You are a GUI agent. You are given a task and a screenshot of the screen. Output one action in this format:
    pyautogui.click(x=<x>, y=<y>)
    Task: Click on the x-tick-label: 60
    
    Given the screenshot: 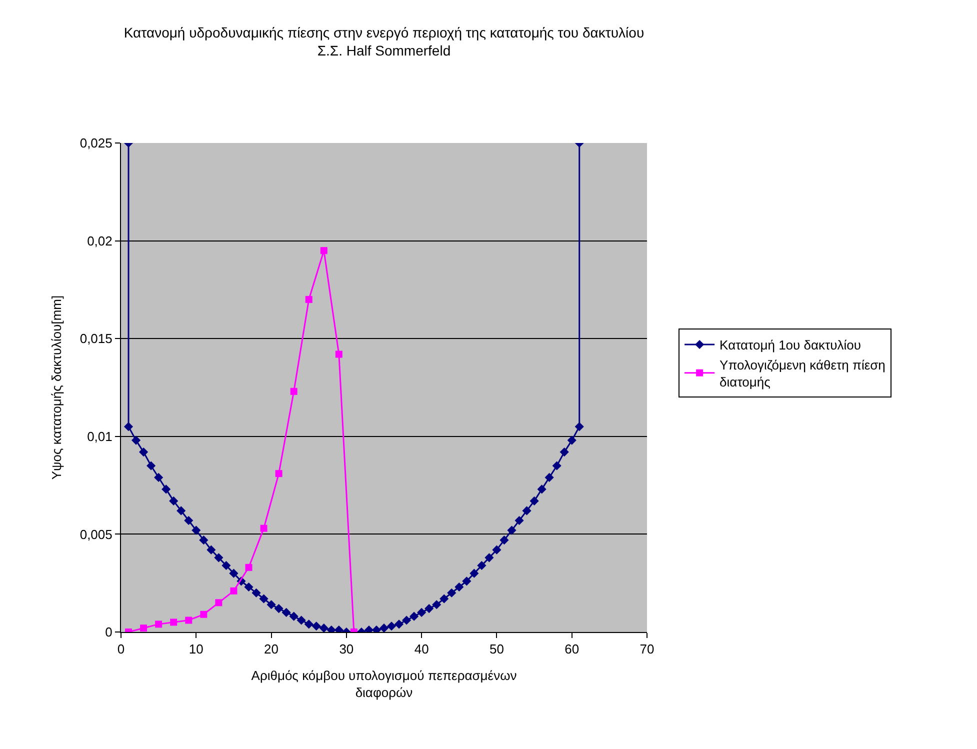 What is the action you would take?
    pyautogui.click(x=572, y=649)
    